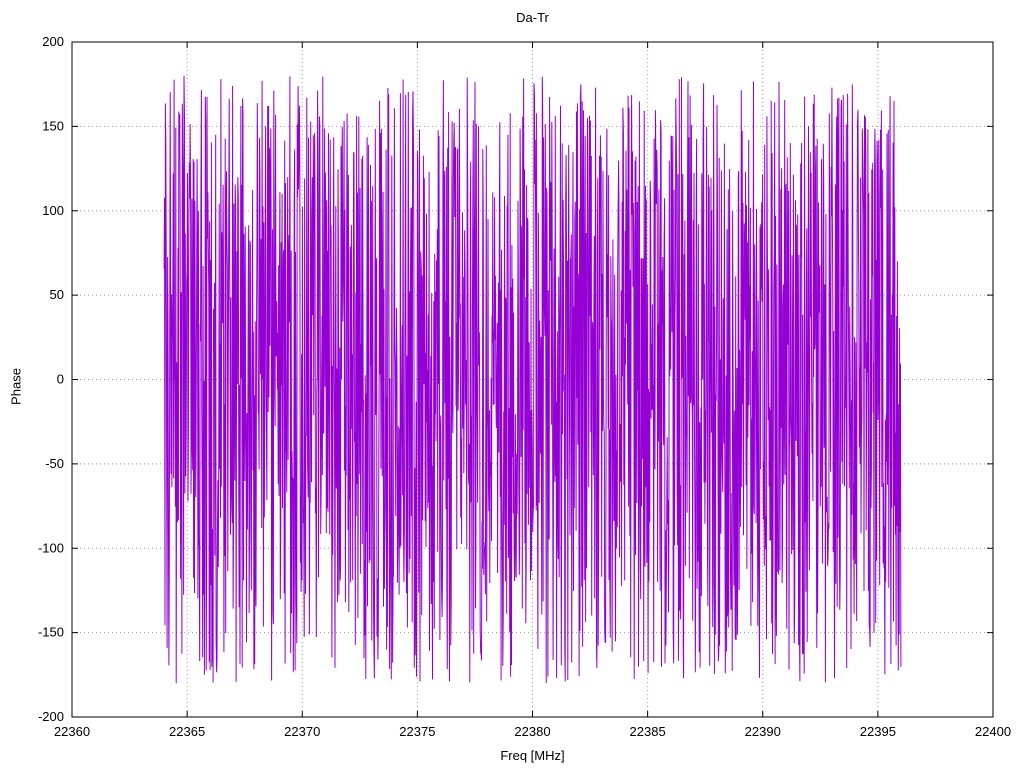  What do you see at coordinates (53, 41) in the screenshot?
I see `y-tick-label: 200` at bounding box center [53, 41].